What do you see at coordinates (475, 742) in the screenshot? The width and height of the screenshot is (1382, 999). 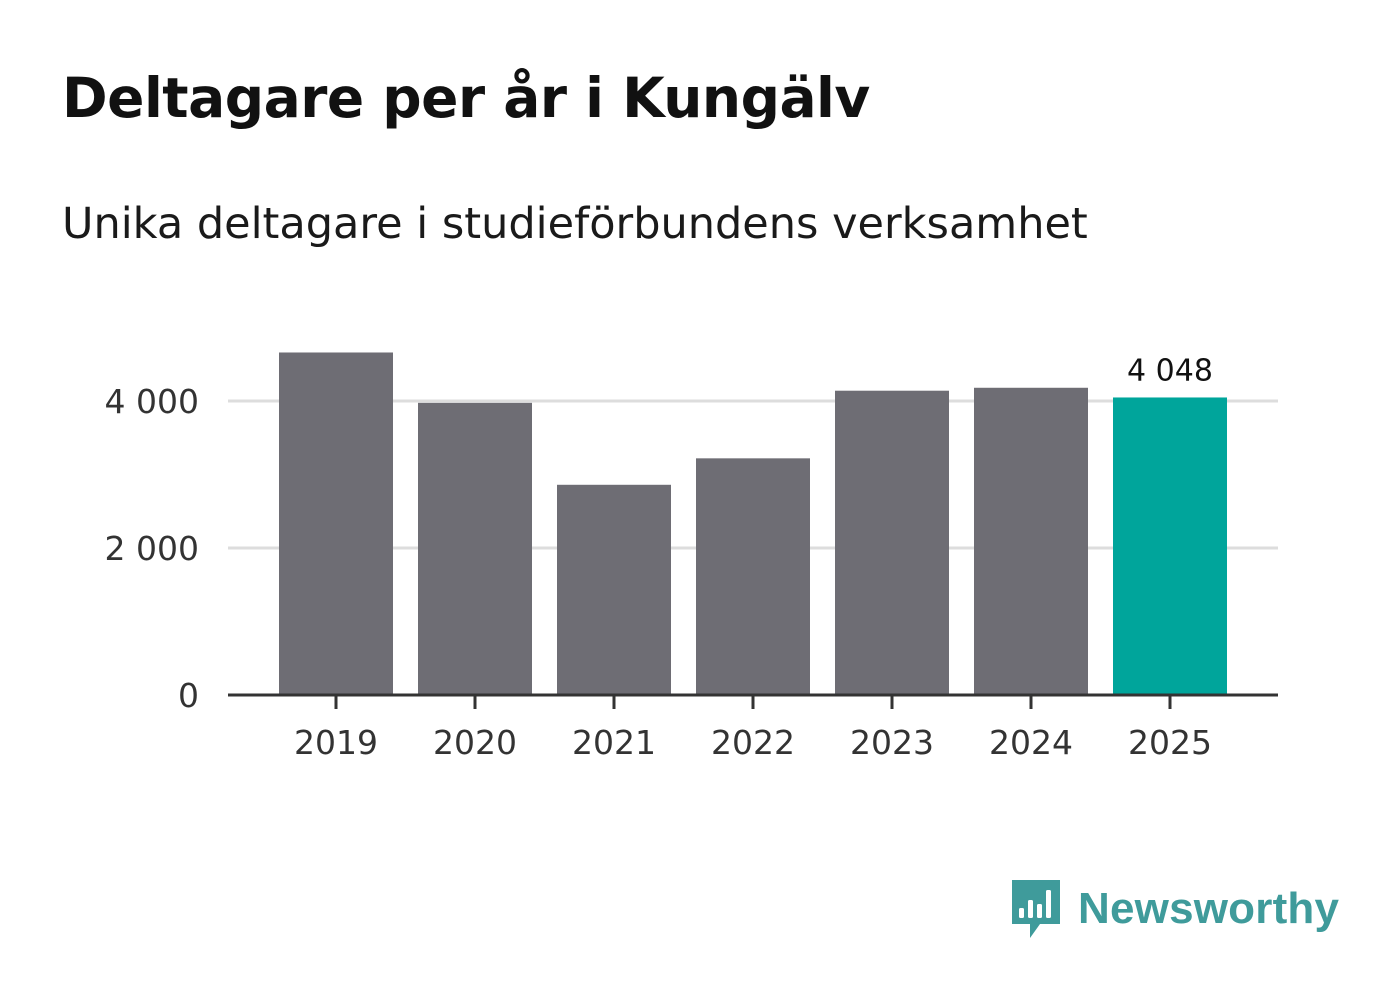 I see `x-tick-label-2020: 2020` at bounding box center [475, 742].